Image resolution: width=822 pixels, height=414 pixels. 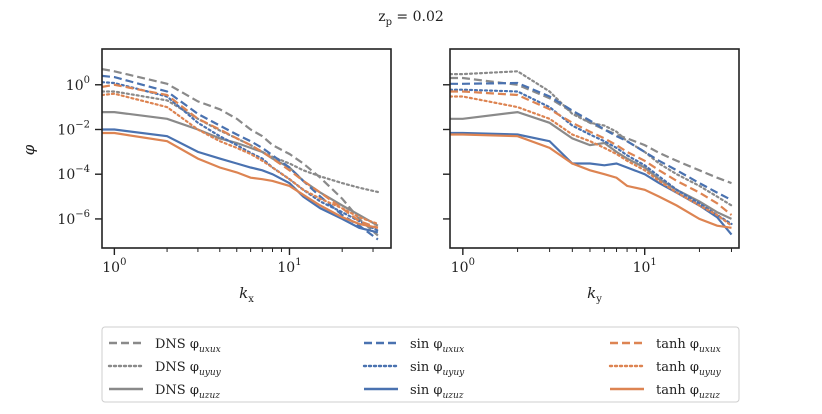 I want to click on y-tick-label: 10⁰, so click(x=78, y=84).